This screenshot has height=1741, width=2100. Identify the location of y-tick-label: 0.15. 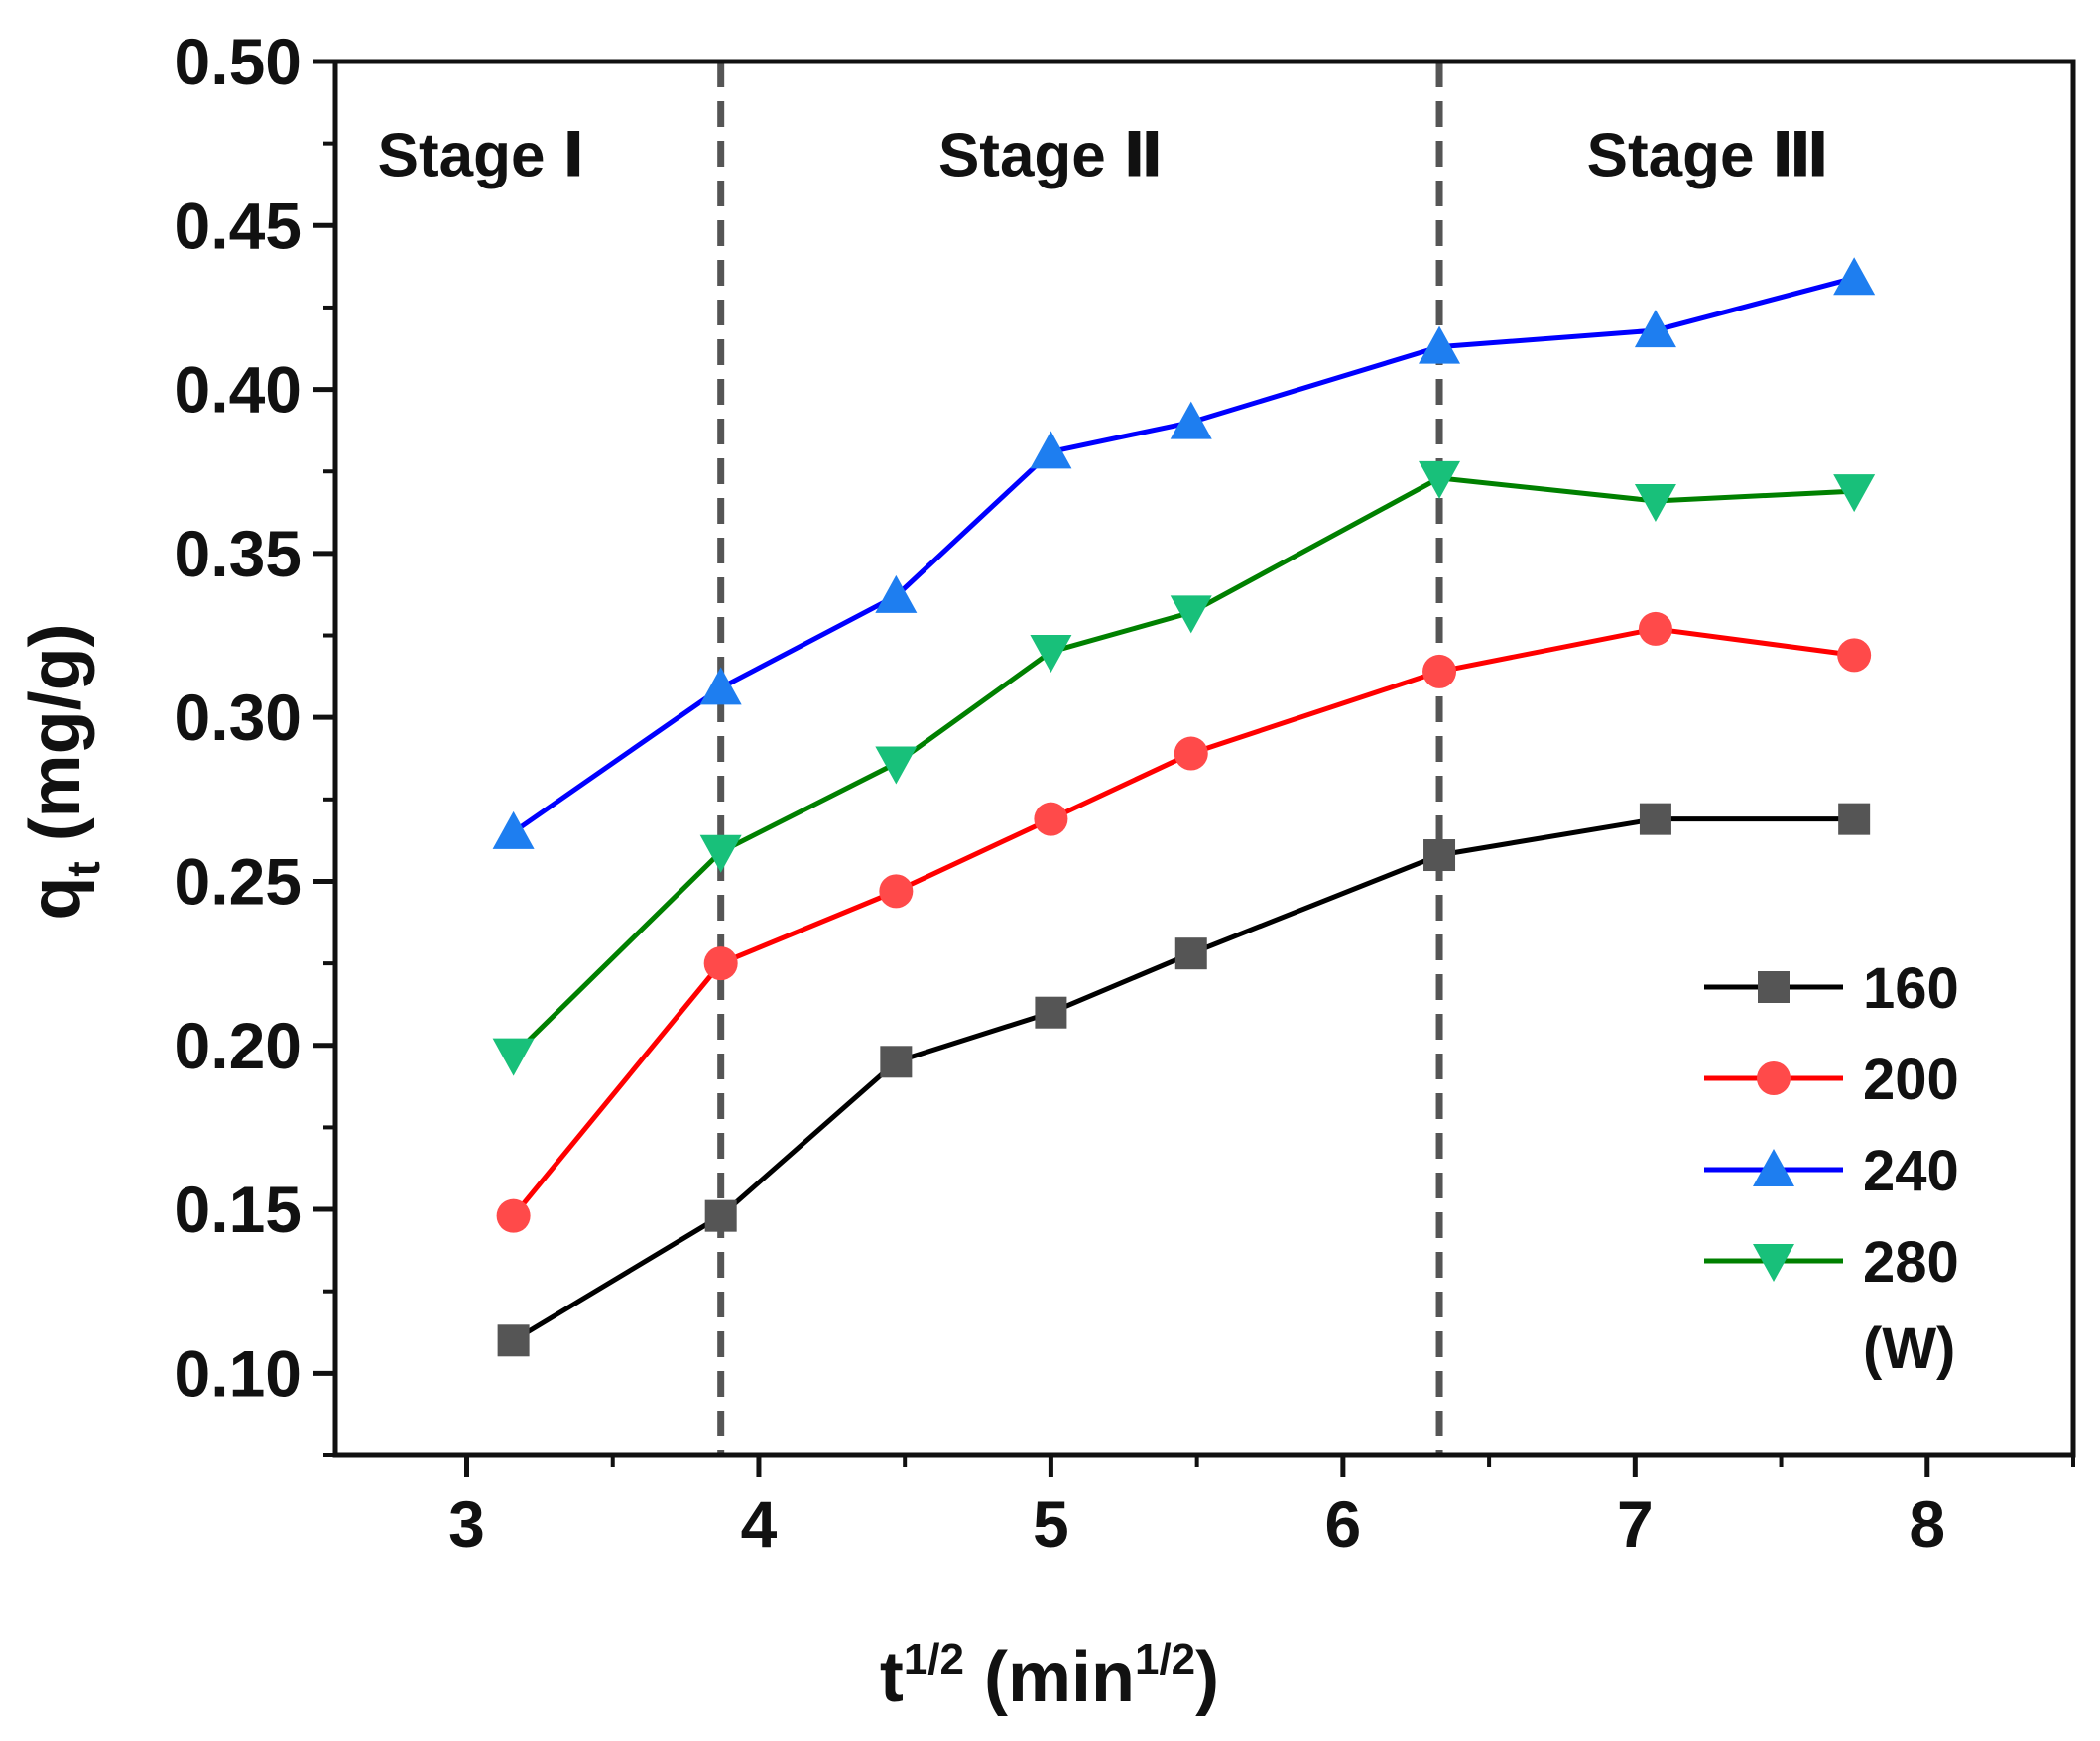
(238, 1209).